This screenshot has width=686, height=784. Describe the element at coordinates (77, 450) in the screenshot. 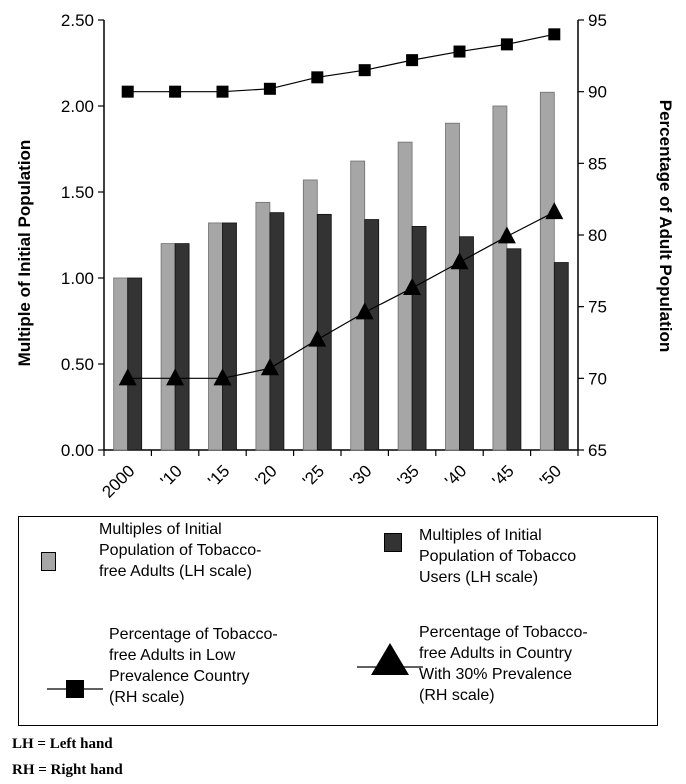

I see `y-tick-label: 0.00` at that location.